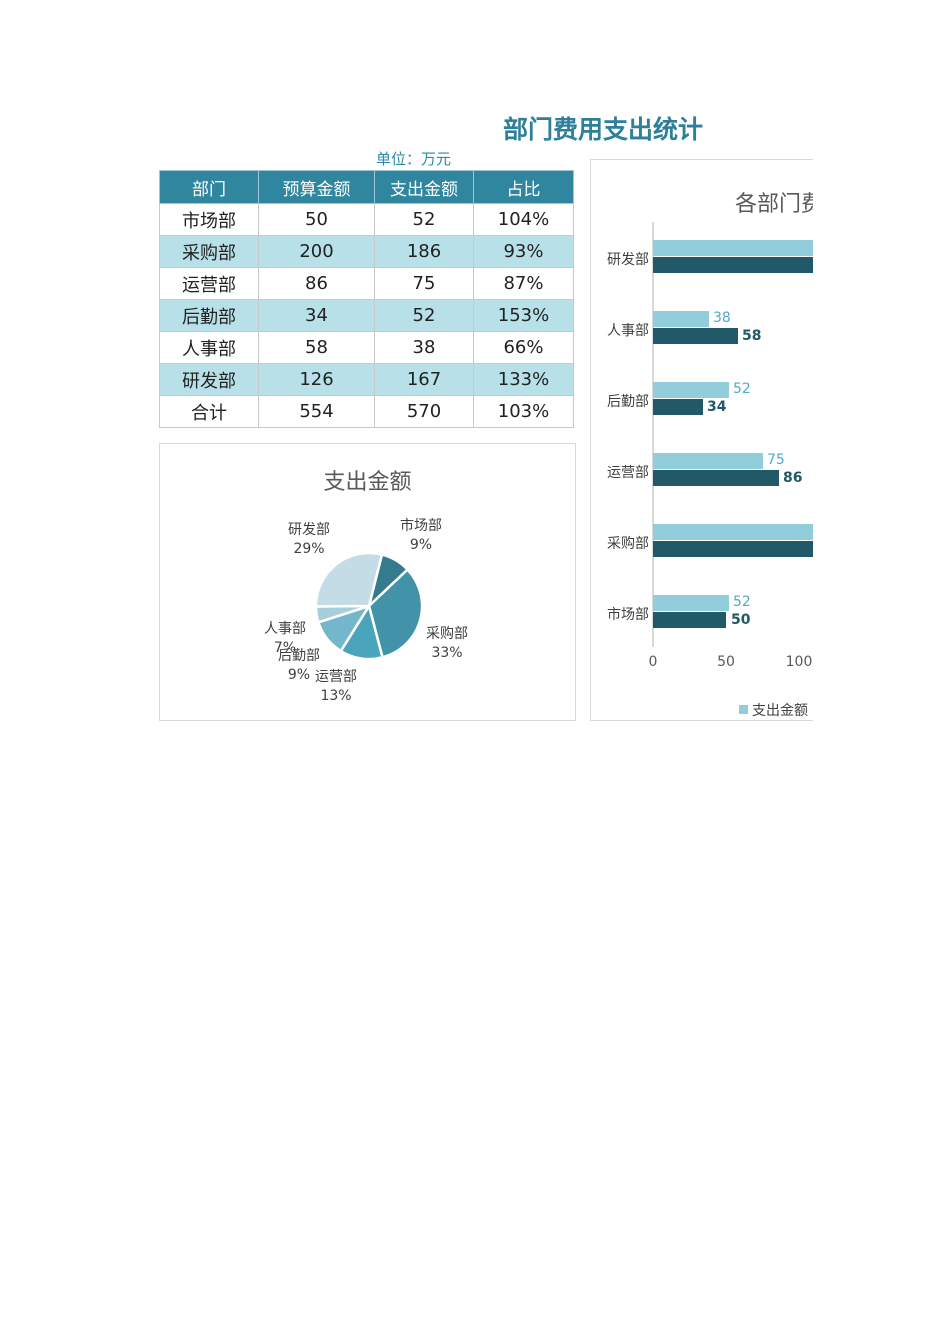  Describe the element at coordinates (209, 379) in the screenshot. I see `cell: 研发部` at that location.